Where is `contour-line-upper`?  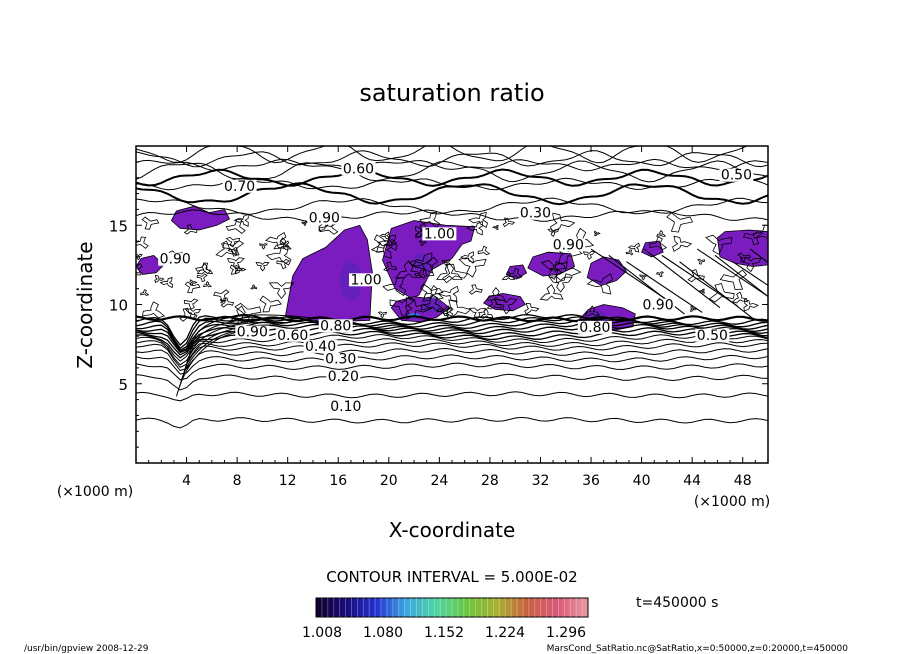 contour-line-upper is located at coordinates (452, 177).